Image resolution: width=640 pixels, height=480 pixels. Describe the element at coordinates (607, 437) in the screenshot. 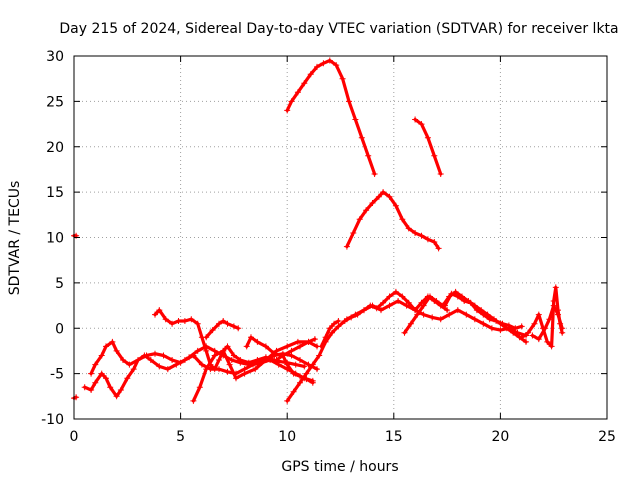

I see `x-tick-label: 25` at that location.